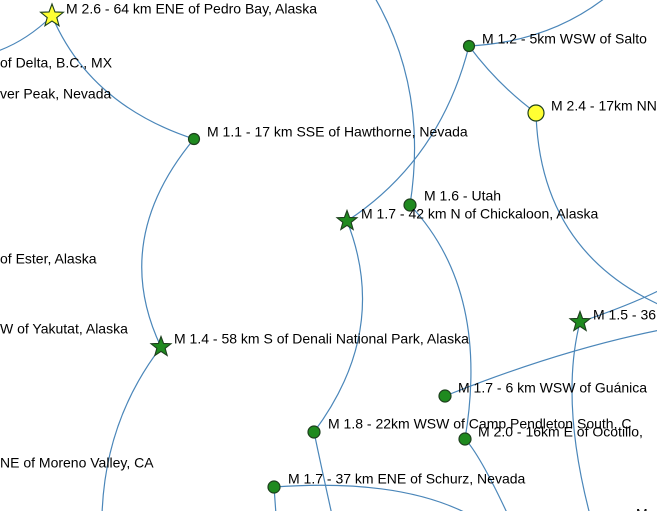 The height and width of the screenshot is (511, 657). What do you see at coordinates (194, 139) in the screenshot?
I see `node-marker-n4` at bounding box center [194, 139].